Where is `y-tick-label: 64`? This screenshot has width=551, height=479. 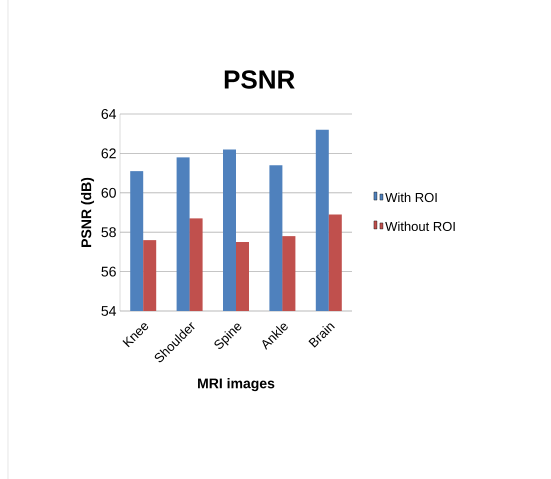 y-tick-label: 64 is located at coordinates (109, 114).